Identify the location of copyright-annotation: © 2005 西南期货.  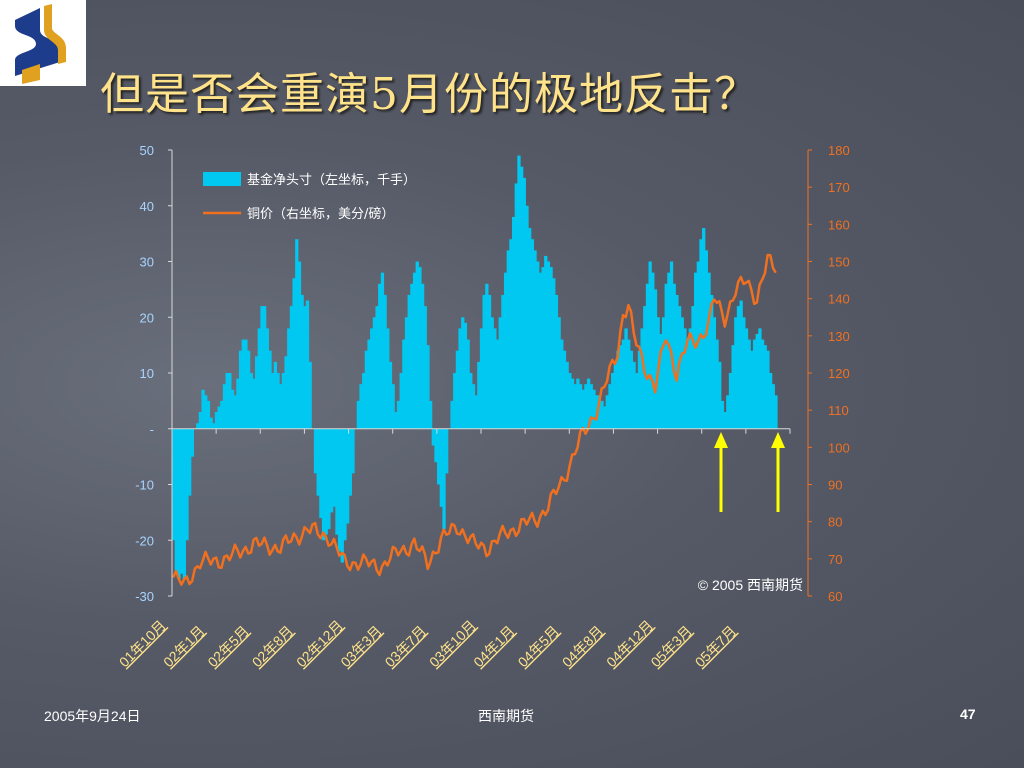
(750, 585).